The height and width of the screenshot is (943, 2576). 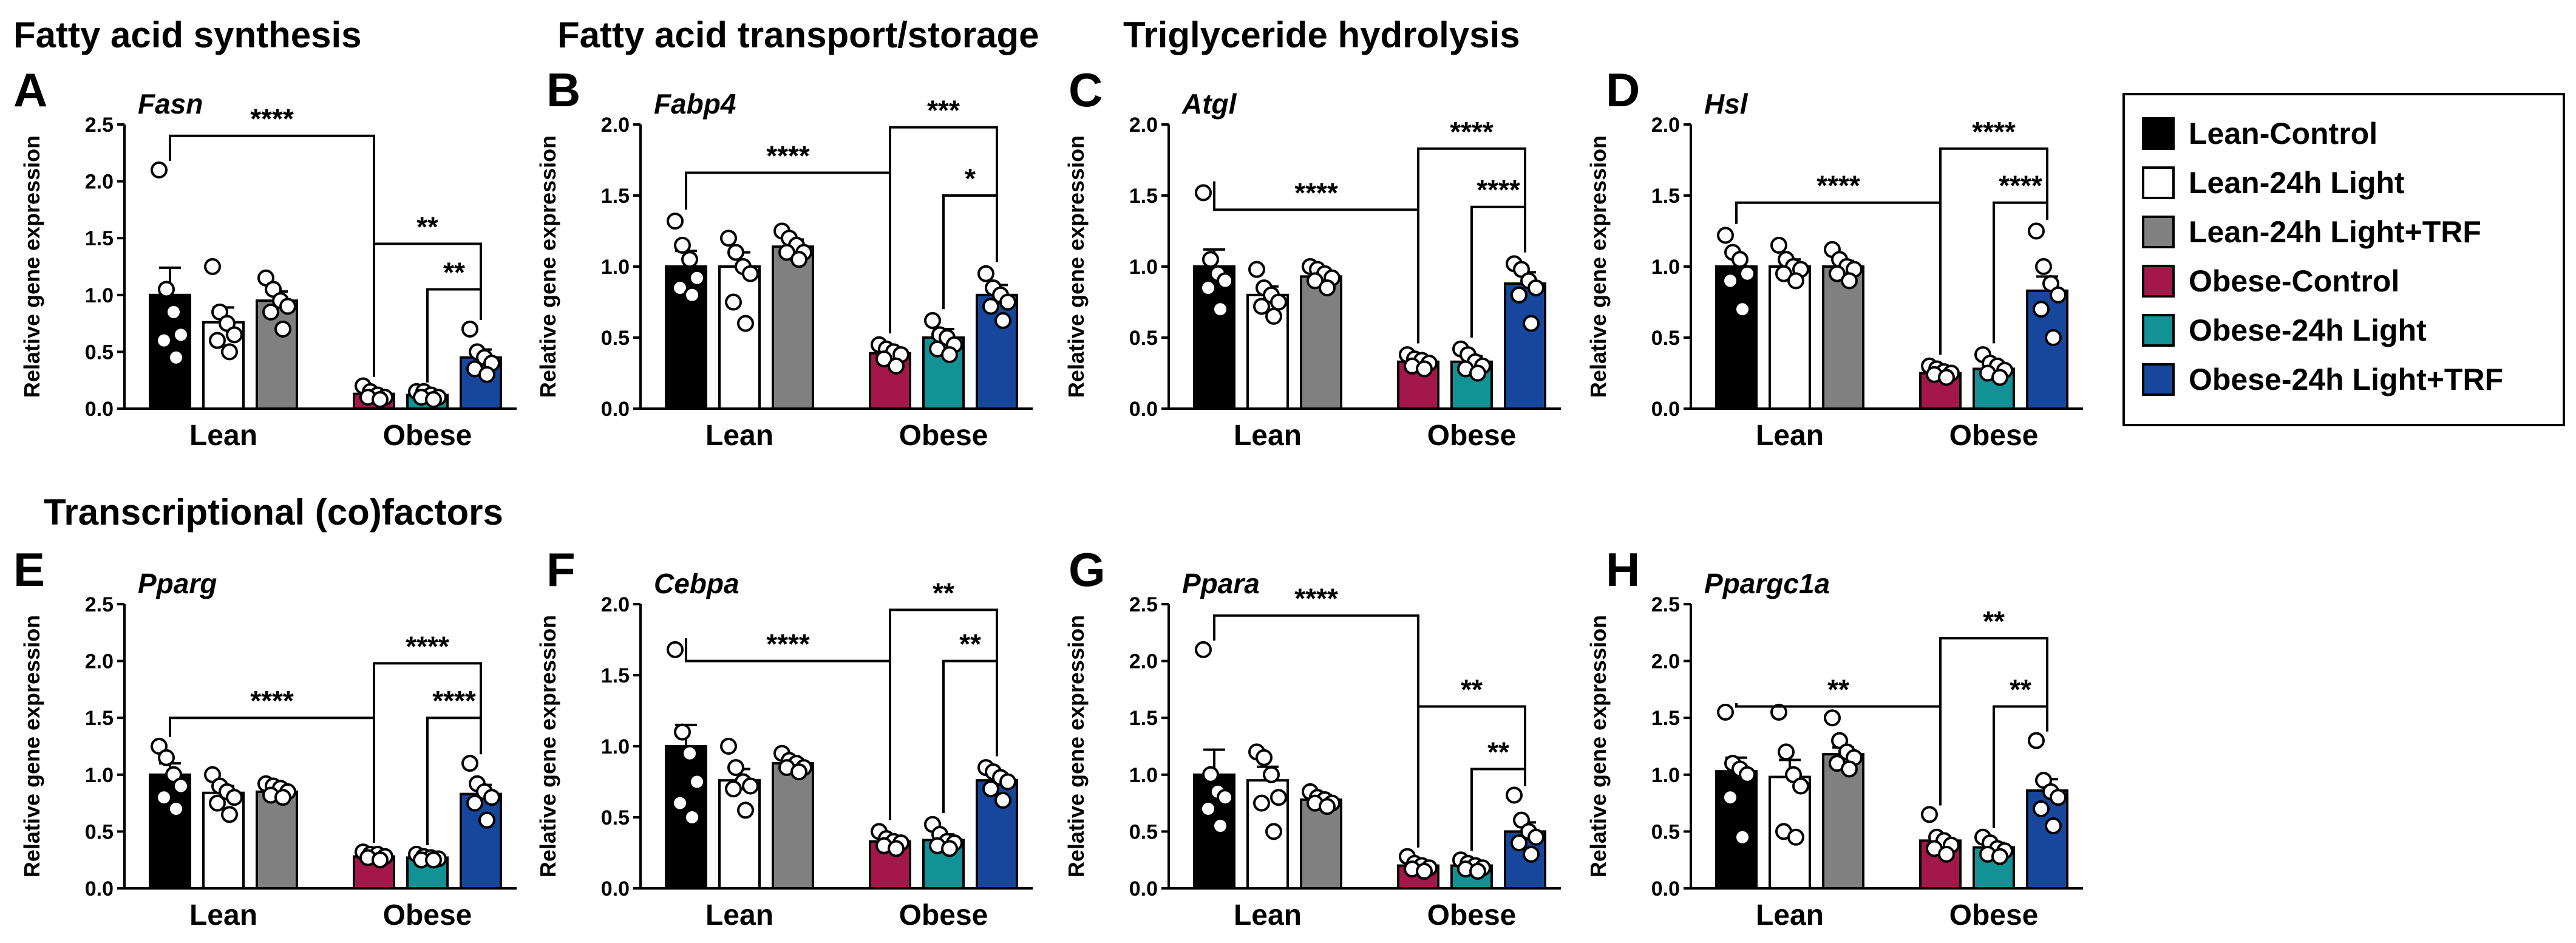 I want to click on y-tick-label: 1.5, so click(x=1143, y=196).